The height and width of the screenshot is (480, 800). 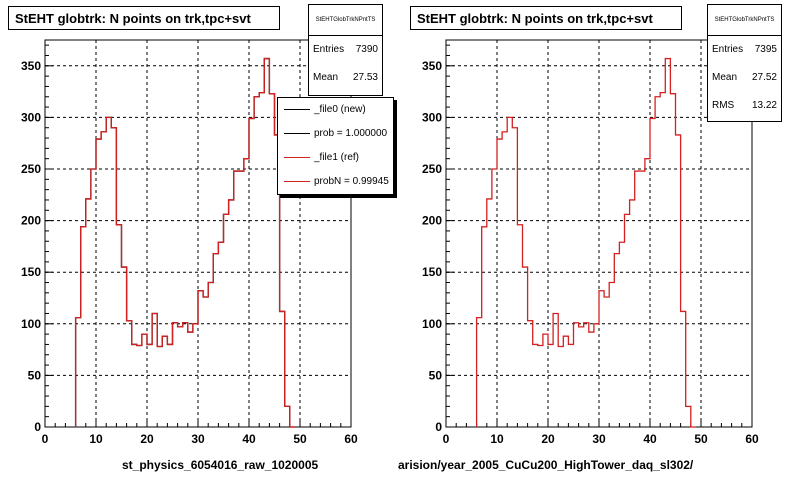 I want to click on stats-rms-label: RMS, so click(x=723, y=105).